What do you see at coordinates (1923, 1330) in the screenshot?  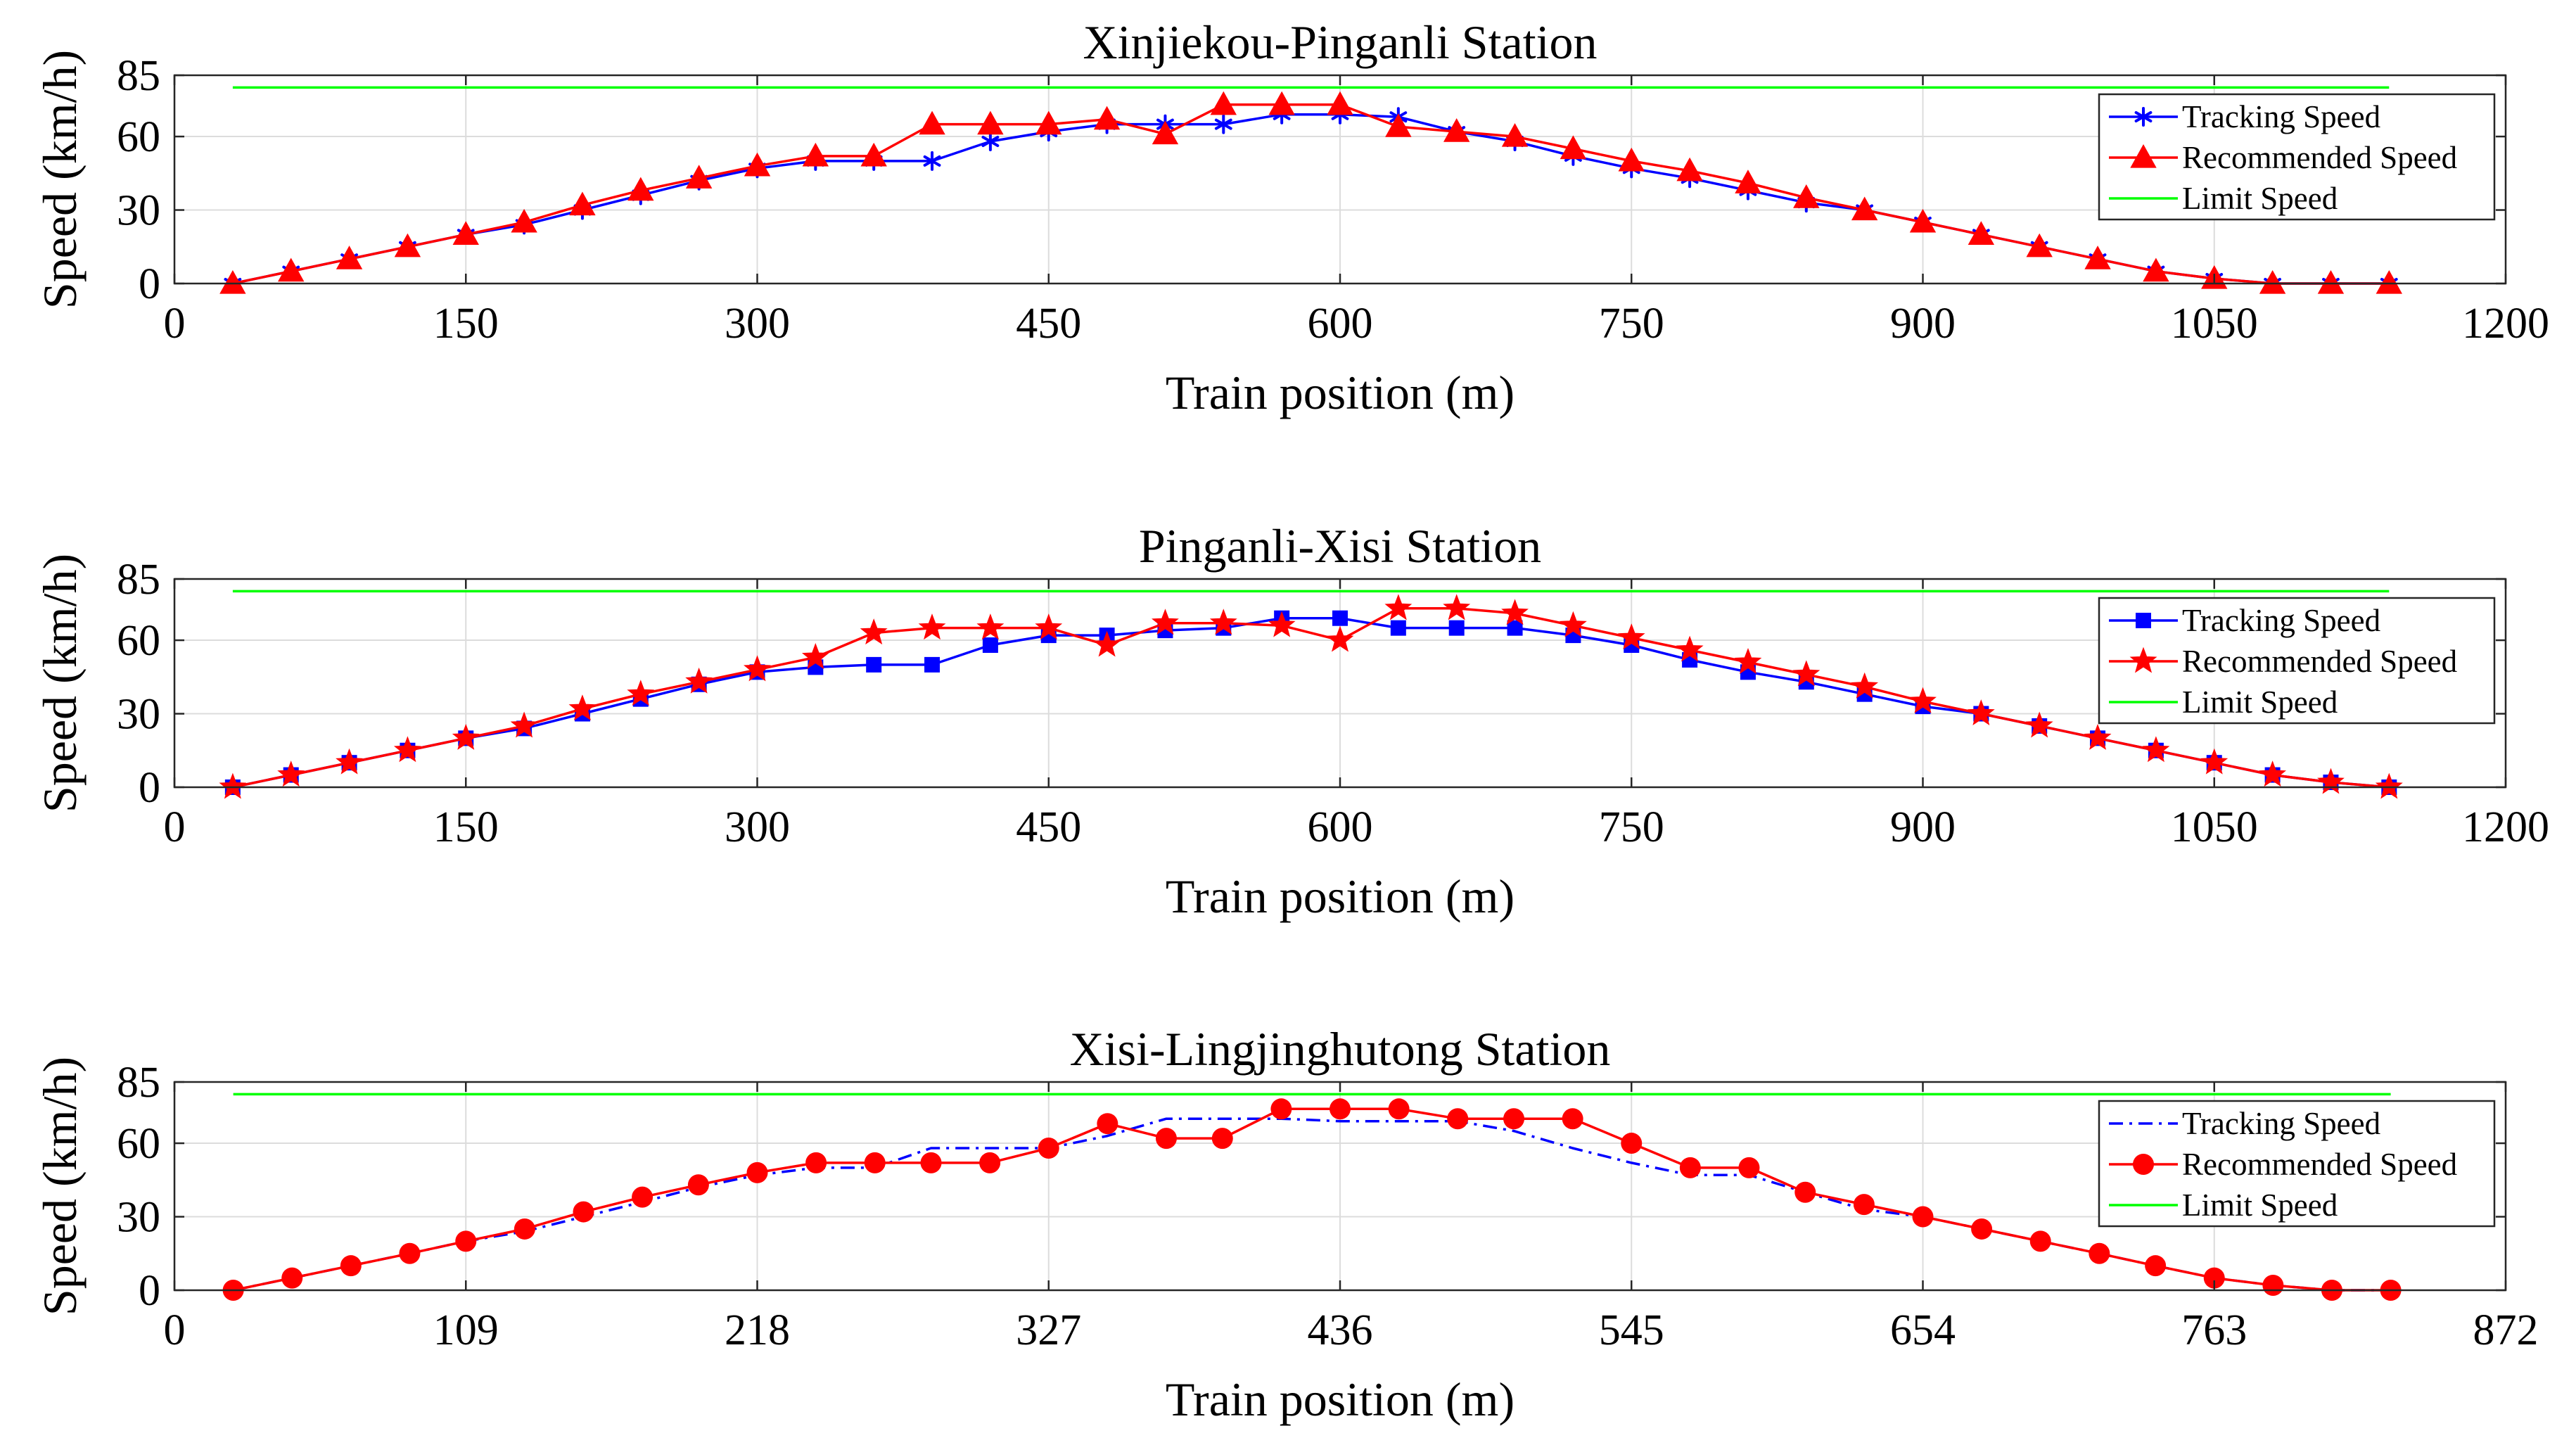 I see `x-tick-label: 654` at bounding box center [1923, 1330].